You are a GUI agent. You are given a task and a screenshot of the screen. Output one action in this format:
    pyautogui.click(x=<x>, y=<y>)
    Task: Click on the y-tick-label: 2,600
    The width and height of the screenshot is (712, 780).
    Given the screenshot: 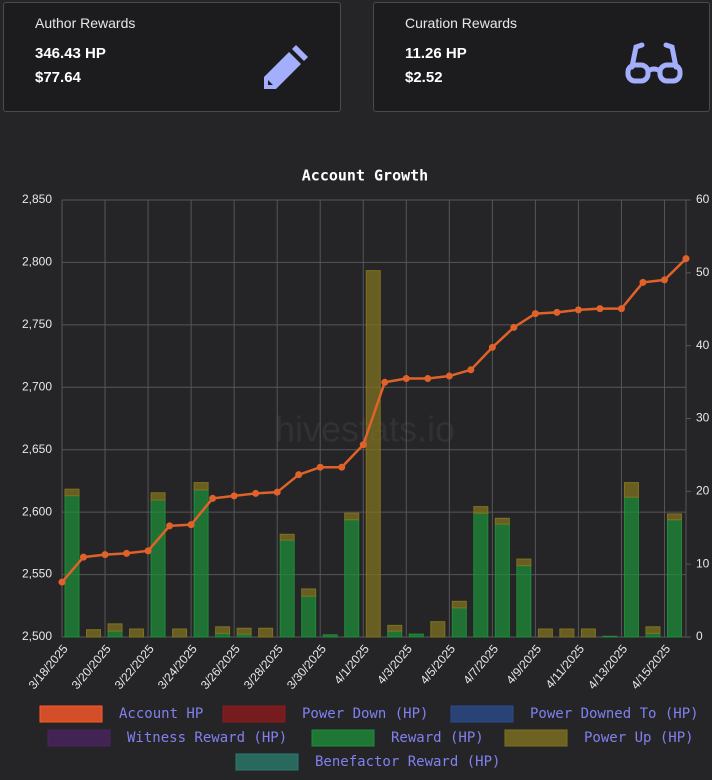 What is the action you would take?
    pyautogui.click(x=37, y=511)
    